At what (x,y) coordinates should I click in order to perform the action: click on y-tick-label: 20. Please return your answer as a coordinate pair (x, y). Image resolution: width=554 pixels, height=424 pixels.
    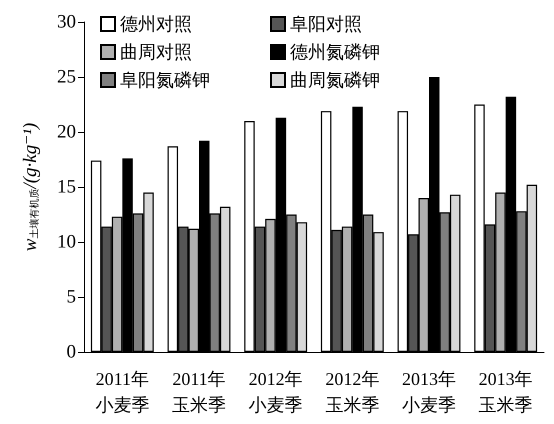
    Looking at the image, I should click on (66, 132).